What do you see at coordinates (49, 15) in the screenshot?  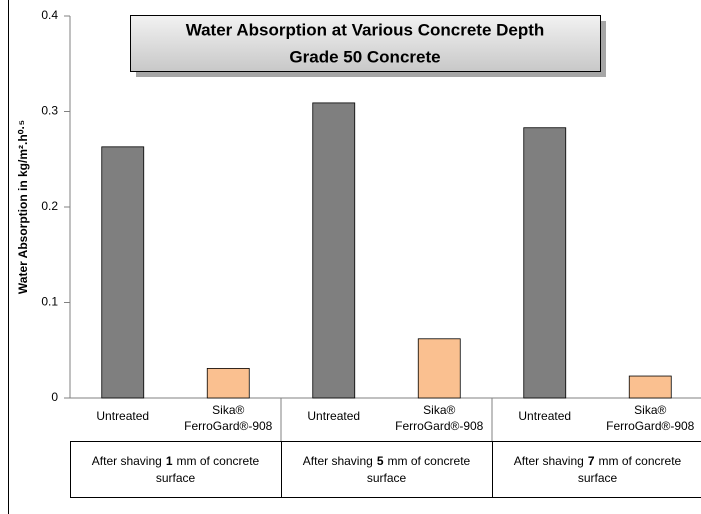 I see `y-tick-label: 0.4` at bounding box center [49, 15].